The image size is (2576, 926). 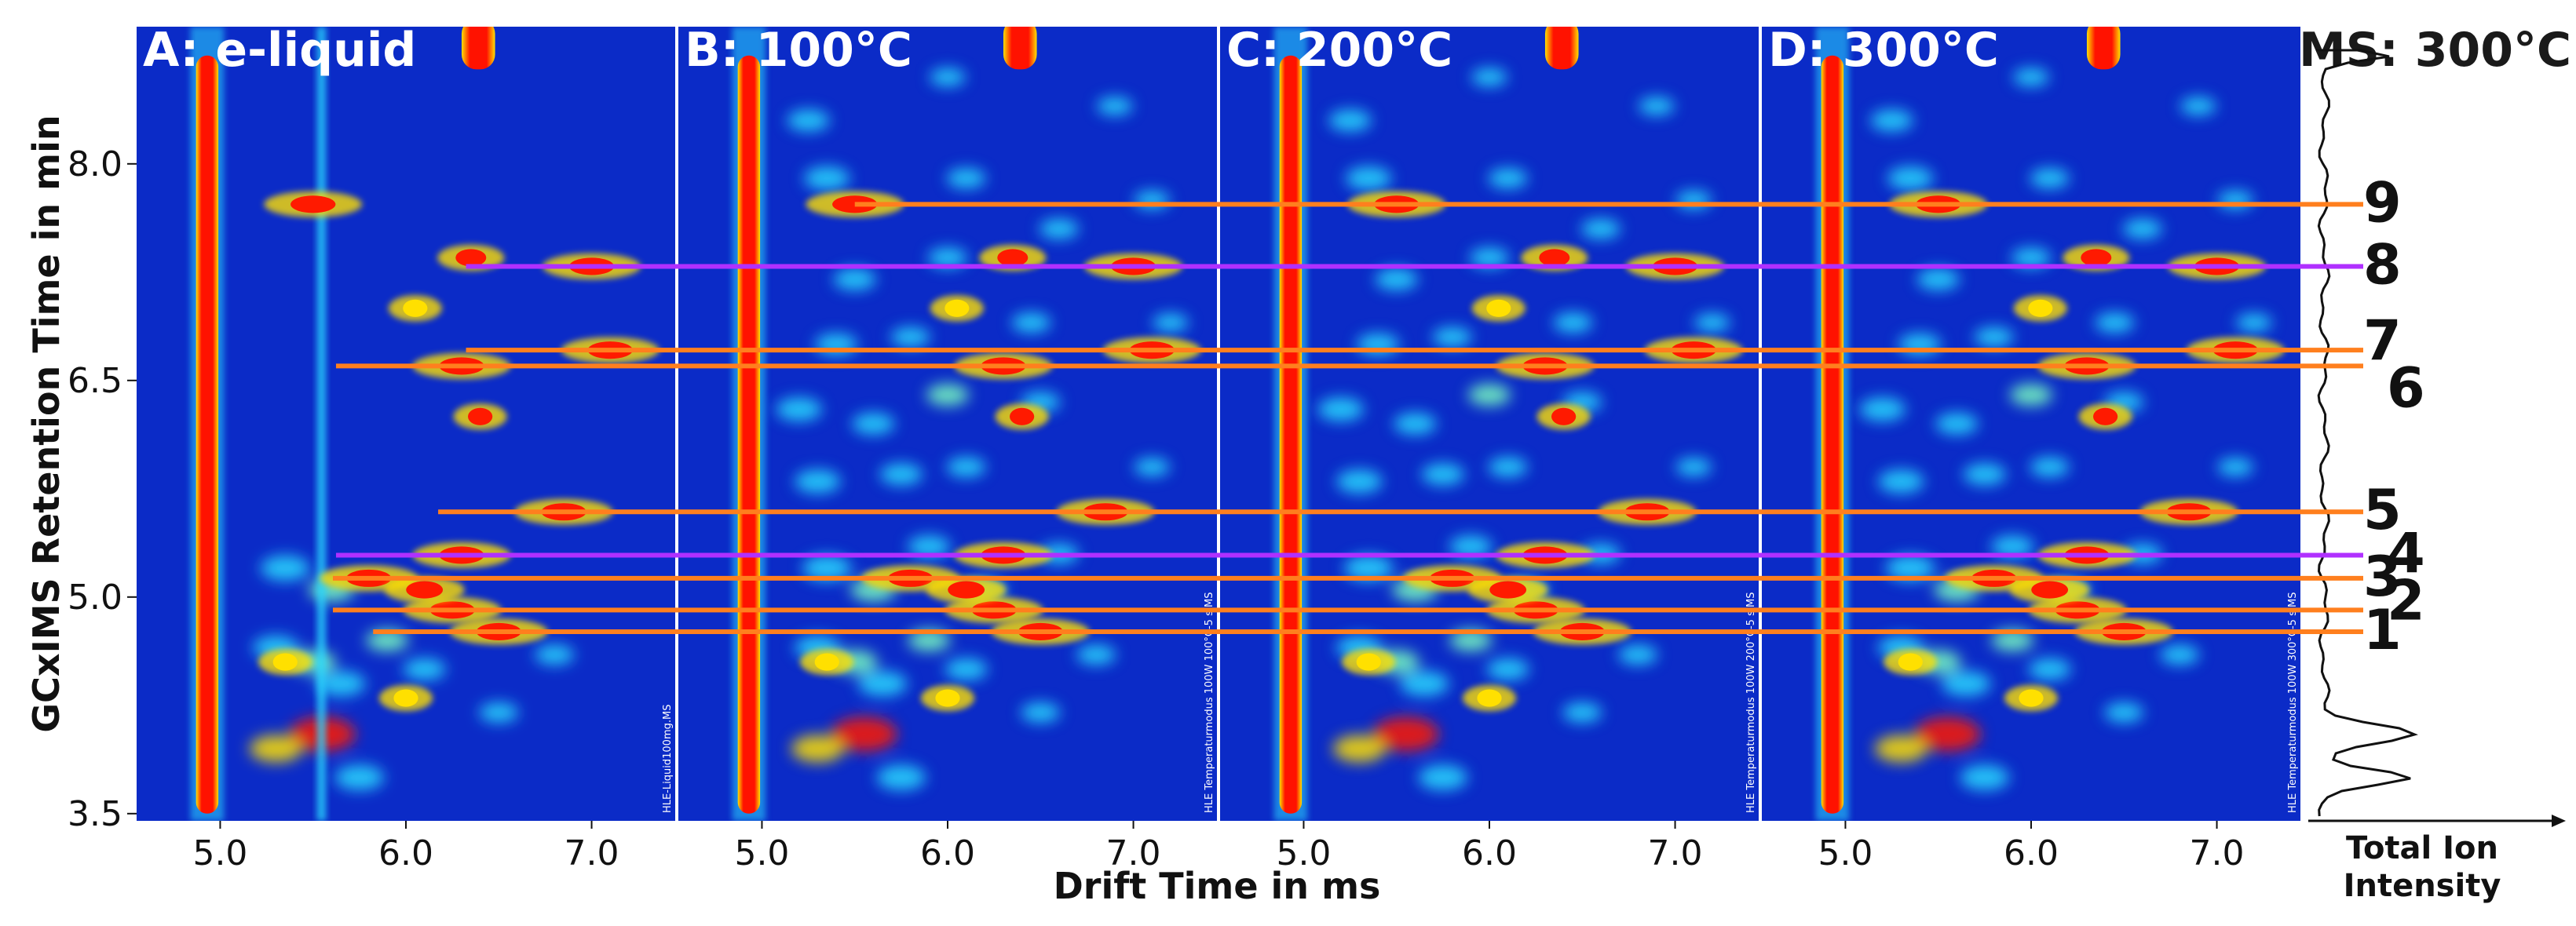 What do you see at coordinates (2382, 264) in the screenshot?
I see `peak-label-8: 8` at bounding box center [2382, 264].